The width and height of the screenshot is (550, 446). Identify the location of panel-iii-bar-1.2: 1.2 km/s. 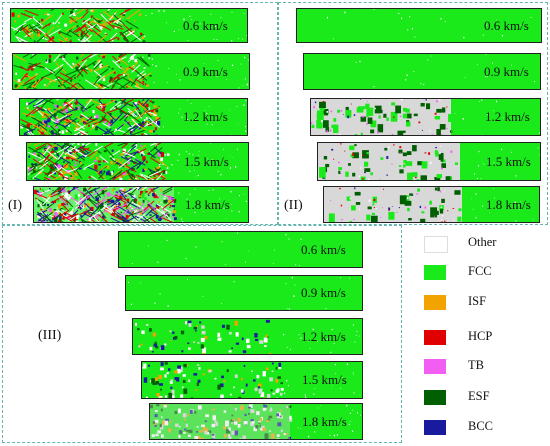
(247, 336).